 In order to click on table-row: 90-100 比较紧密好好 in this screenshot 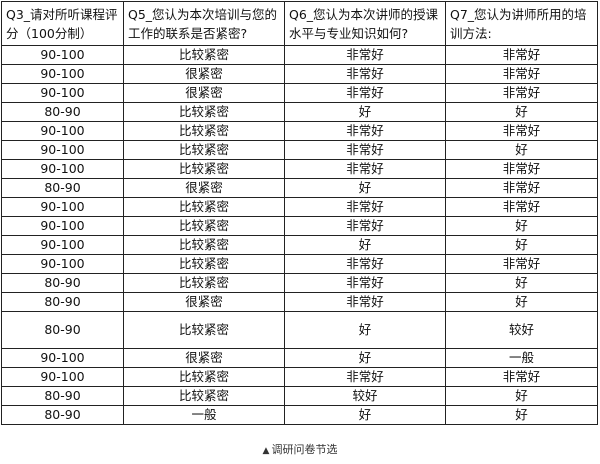, I will do `click(299, 245)`.